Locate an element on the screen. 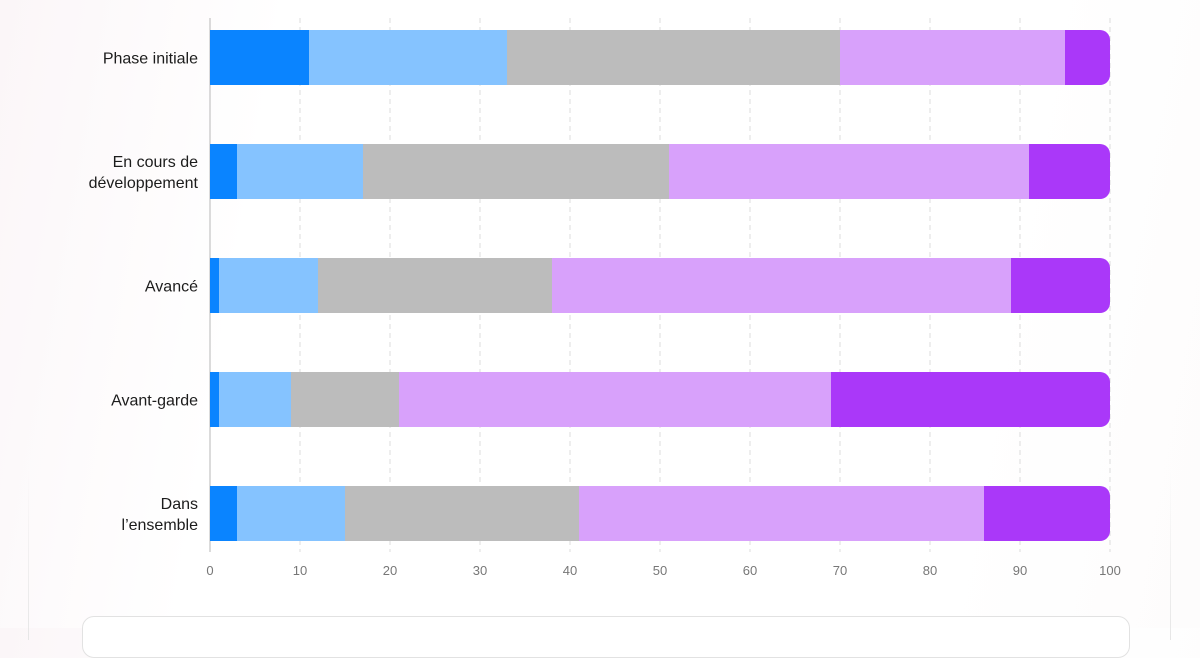  category-label: Avant-garde is located at coordinates (154, 401).